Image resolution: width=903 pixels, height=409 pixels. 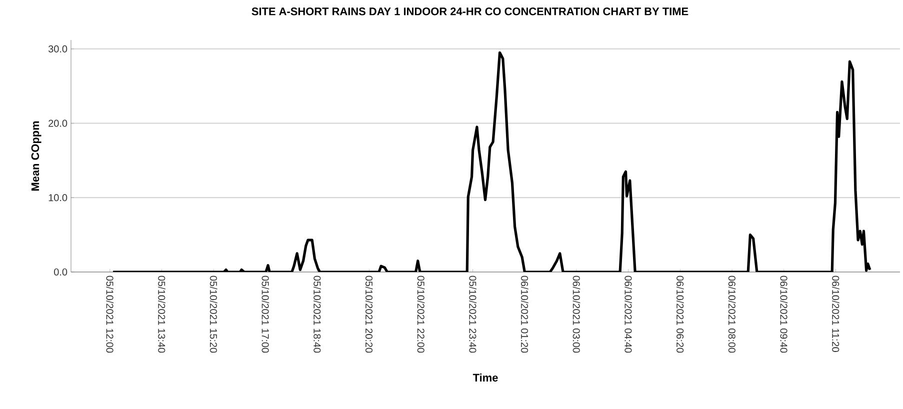 What do you see at coordinates (680, 314) in the screenshot?
I see `x-tick-label: 06/10/2021 06:20` at bounding box center [680, 314].